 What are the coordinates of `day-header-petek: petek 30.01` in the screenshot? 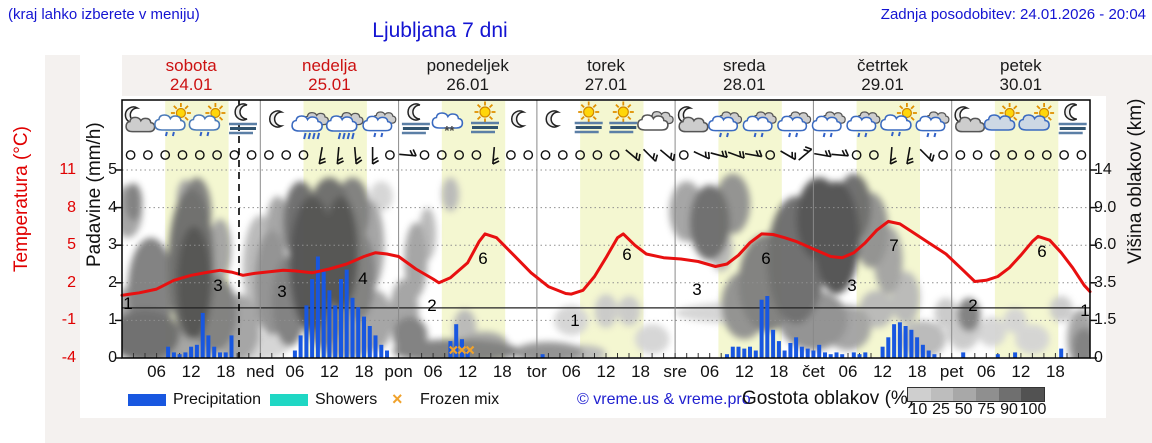 It's located at (1021, 76).